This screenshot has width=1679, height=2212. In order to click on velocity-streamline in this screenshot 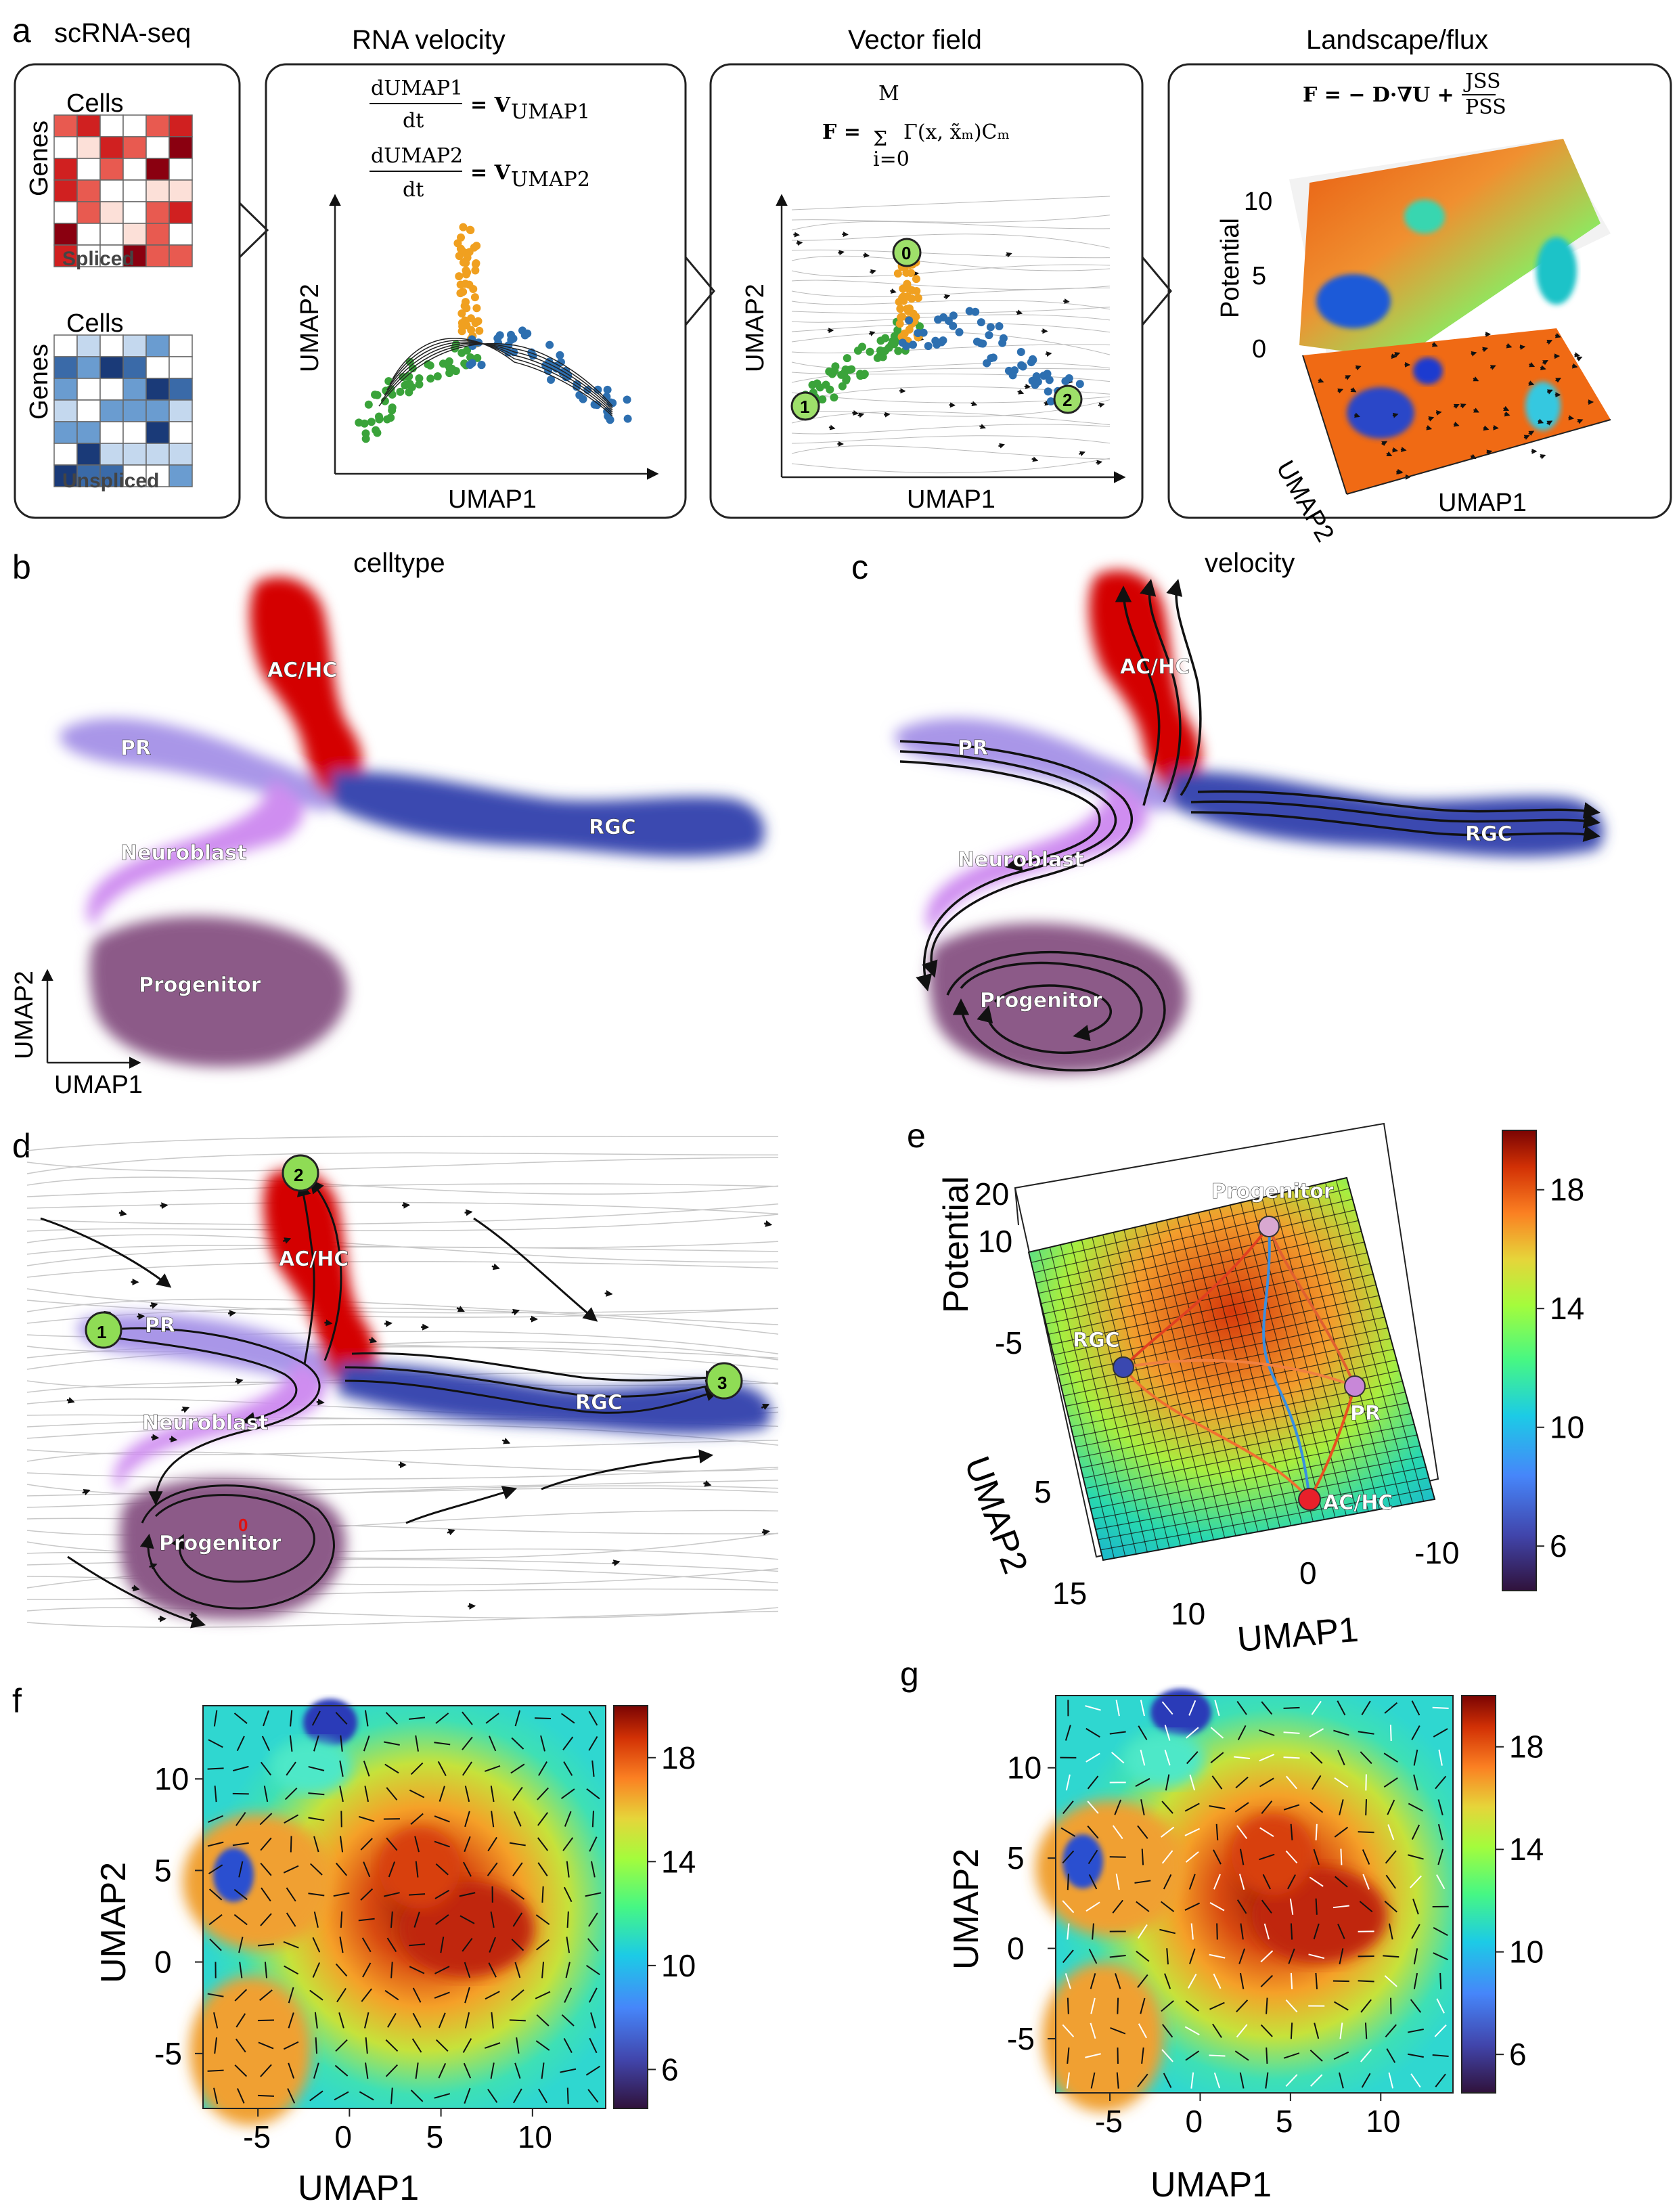, I will do `click(1184, 688)`.